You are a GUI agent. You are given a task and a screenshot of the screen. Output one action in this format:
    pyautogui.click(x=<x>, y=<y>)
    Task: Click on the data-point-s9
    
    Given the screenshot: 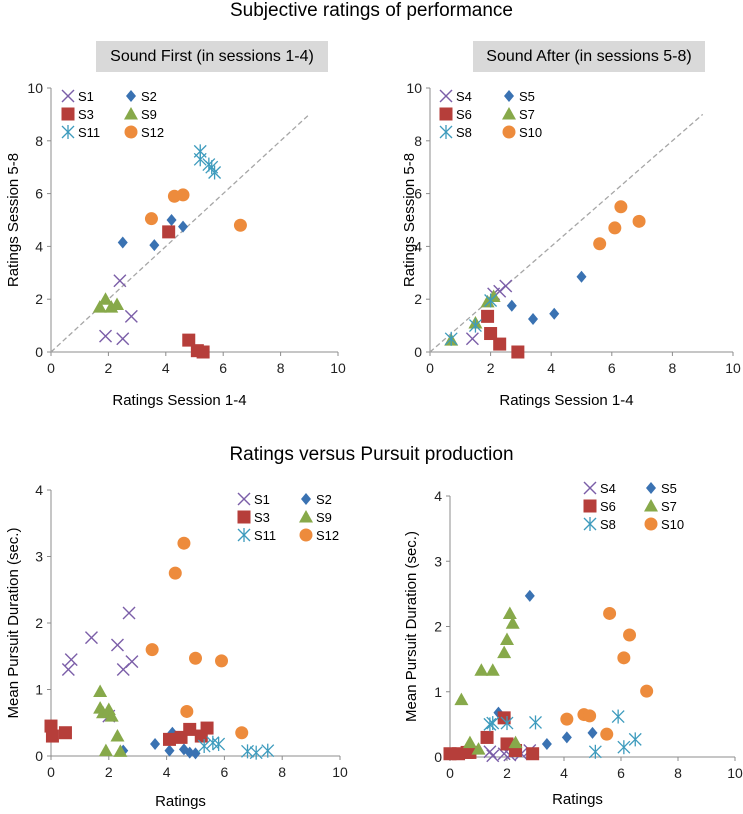 What is the action you would take?
    pyautogui.click(x=100, y=690)
    